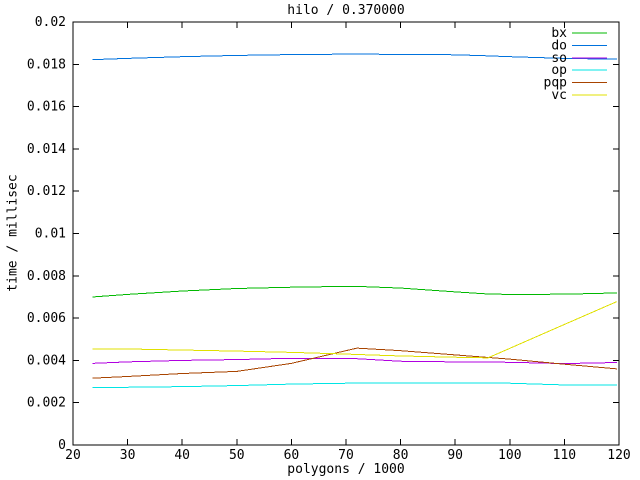  What do you see at coordinates (559, 70) in the screenshot?
I see `legend-label-op: op` at bounding box center [559, 70].